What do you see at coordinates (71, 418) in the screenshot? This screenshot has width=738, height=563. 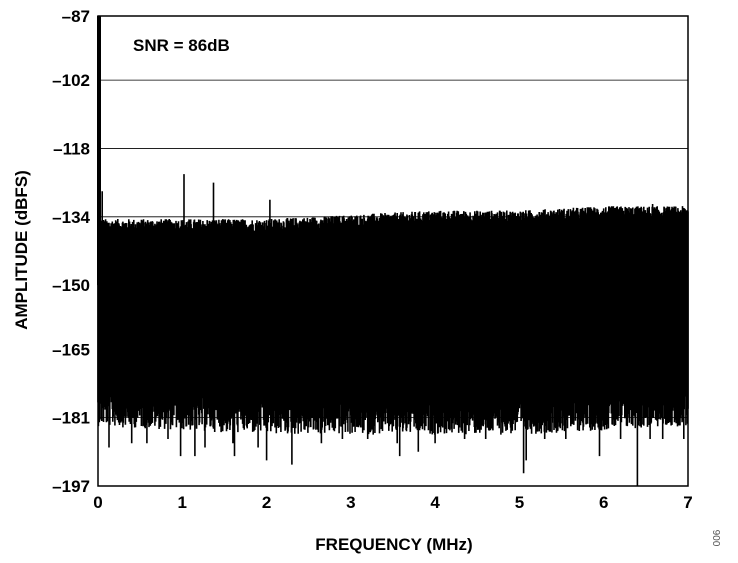 I see `y-tick-label: –181` at bounding box center [71, 418].